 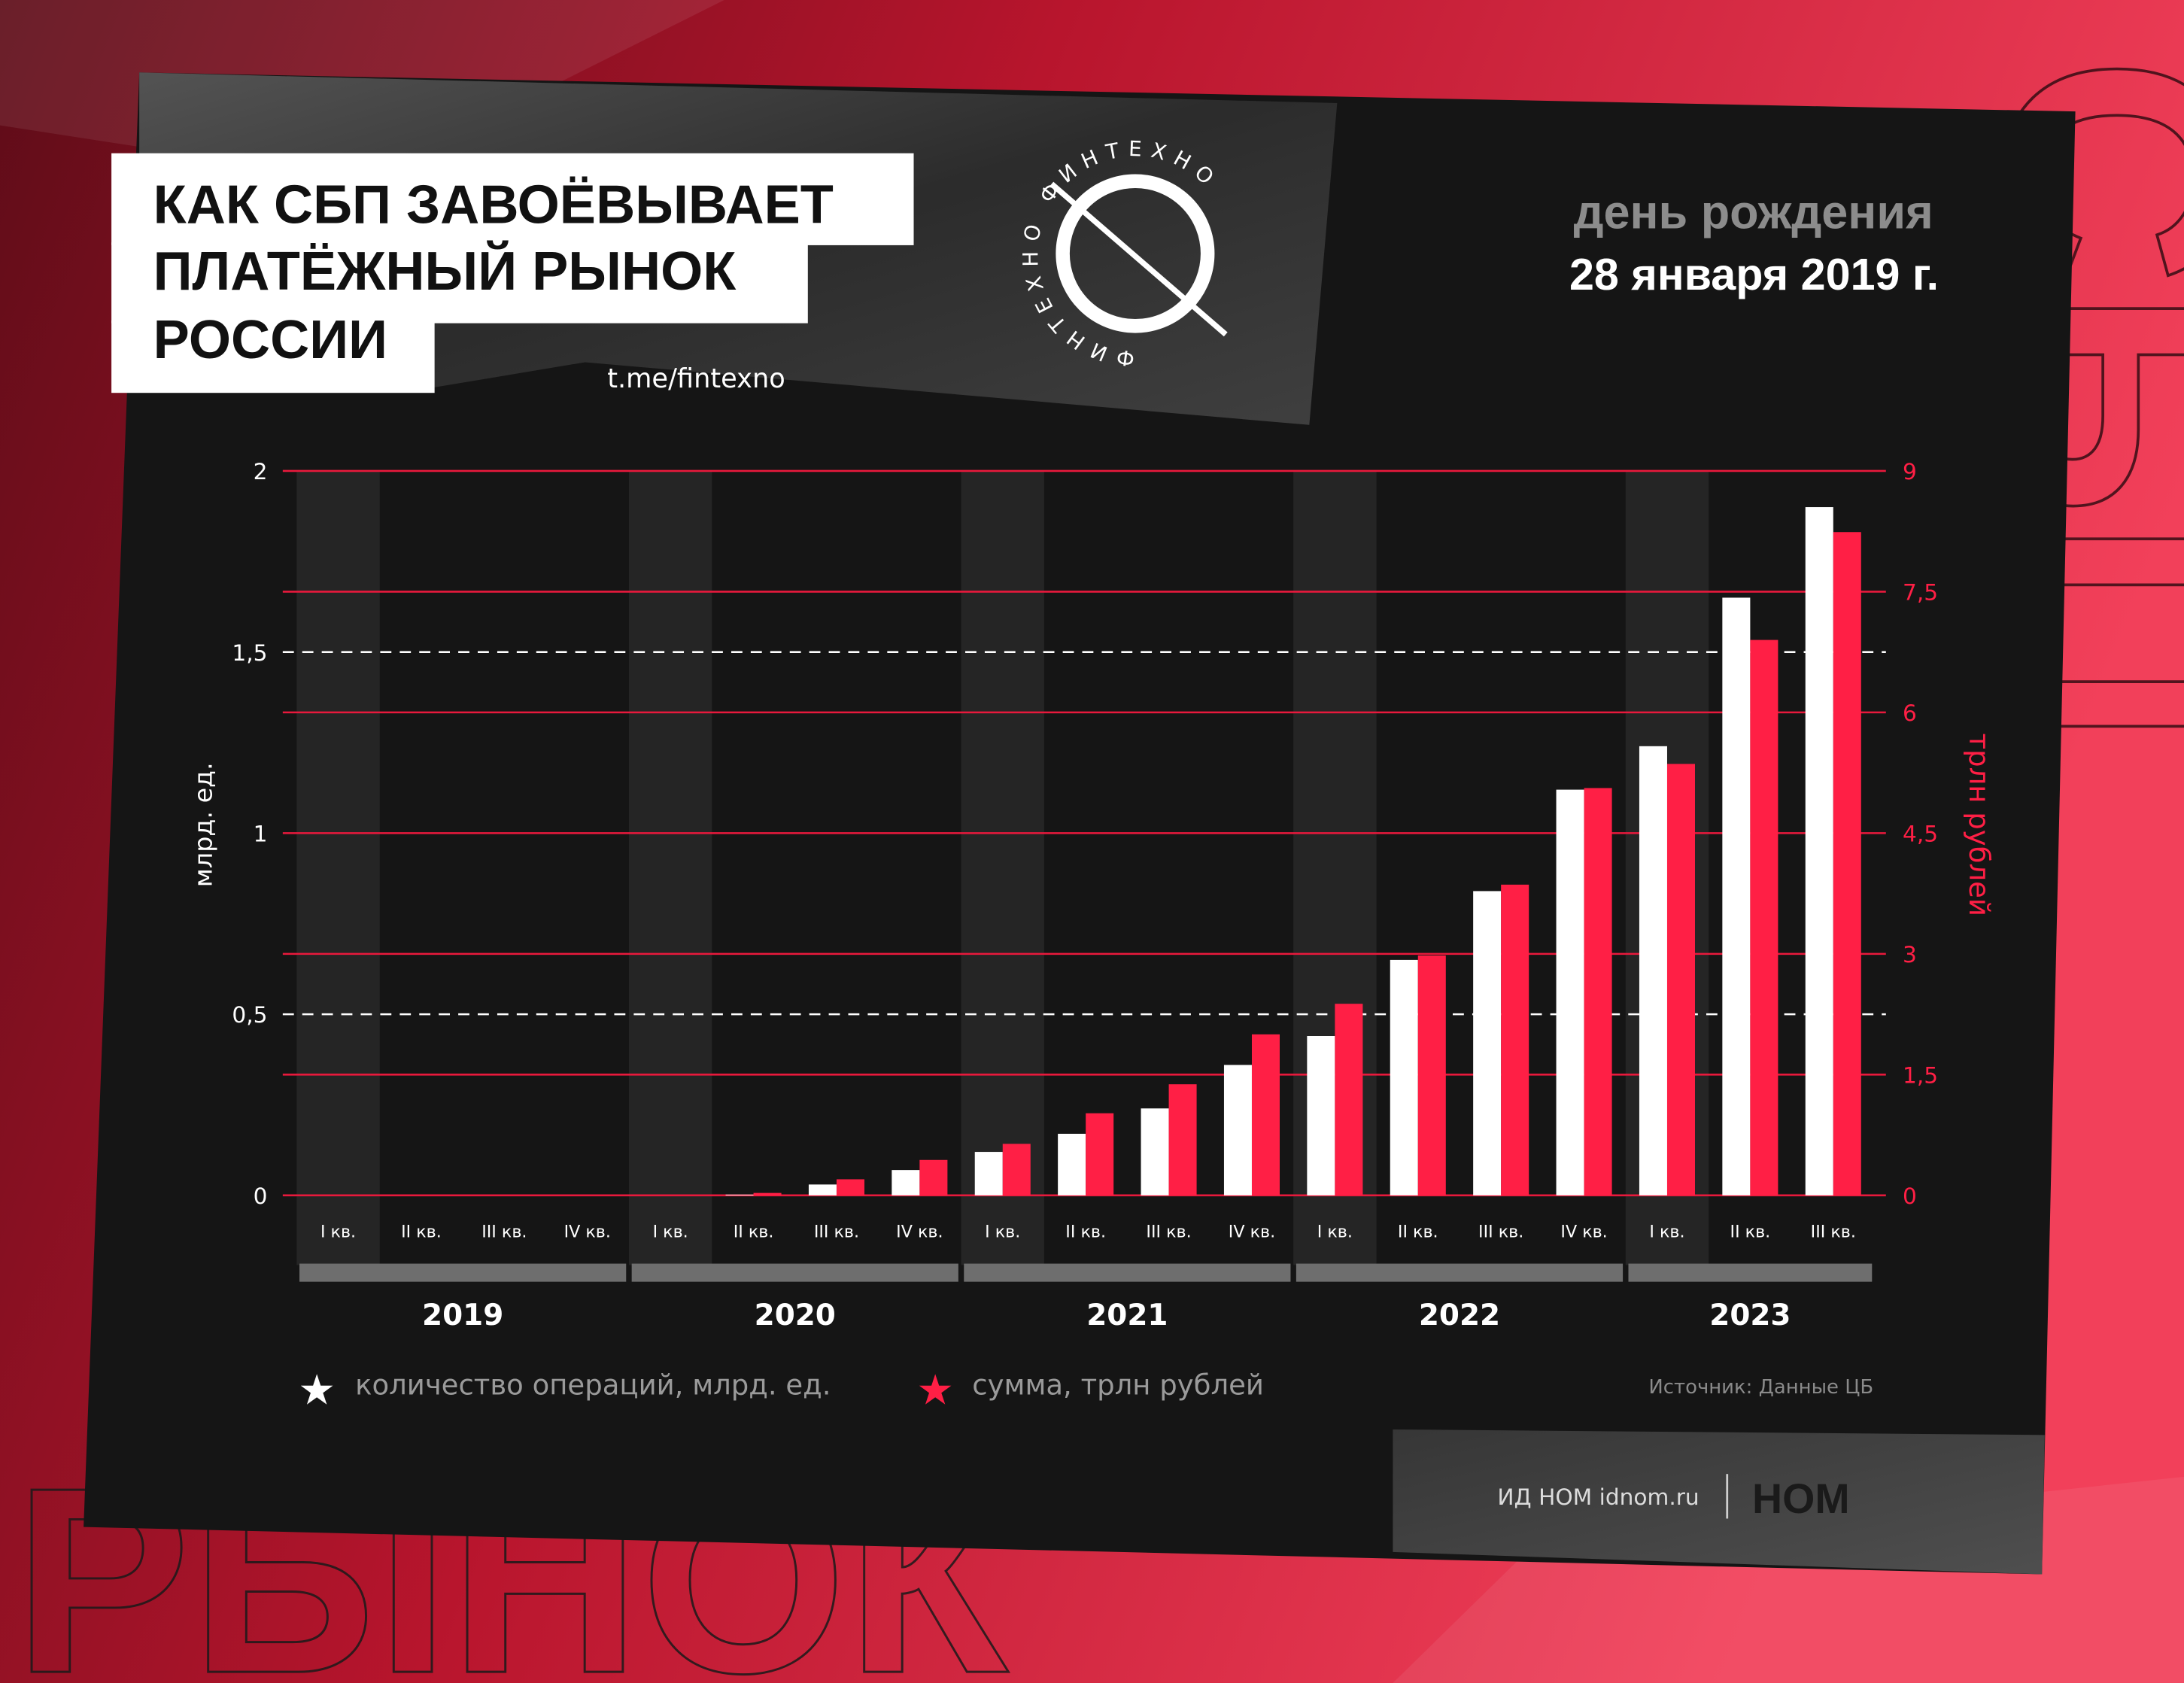 What do you see at coordinates (261, 833) in the screenshot?
I see `y-tick-left: 1` at bounding box center [261, 833].